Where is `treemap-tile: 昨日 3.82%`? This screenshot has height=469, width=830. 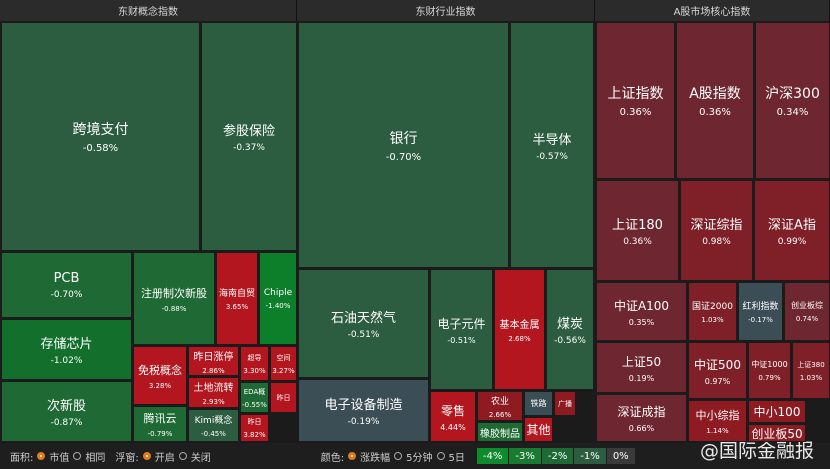
treemap-tile: 昨日 3.82% is located at coordinates (254, 428).